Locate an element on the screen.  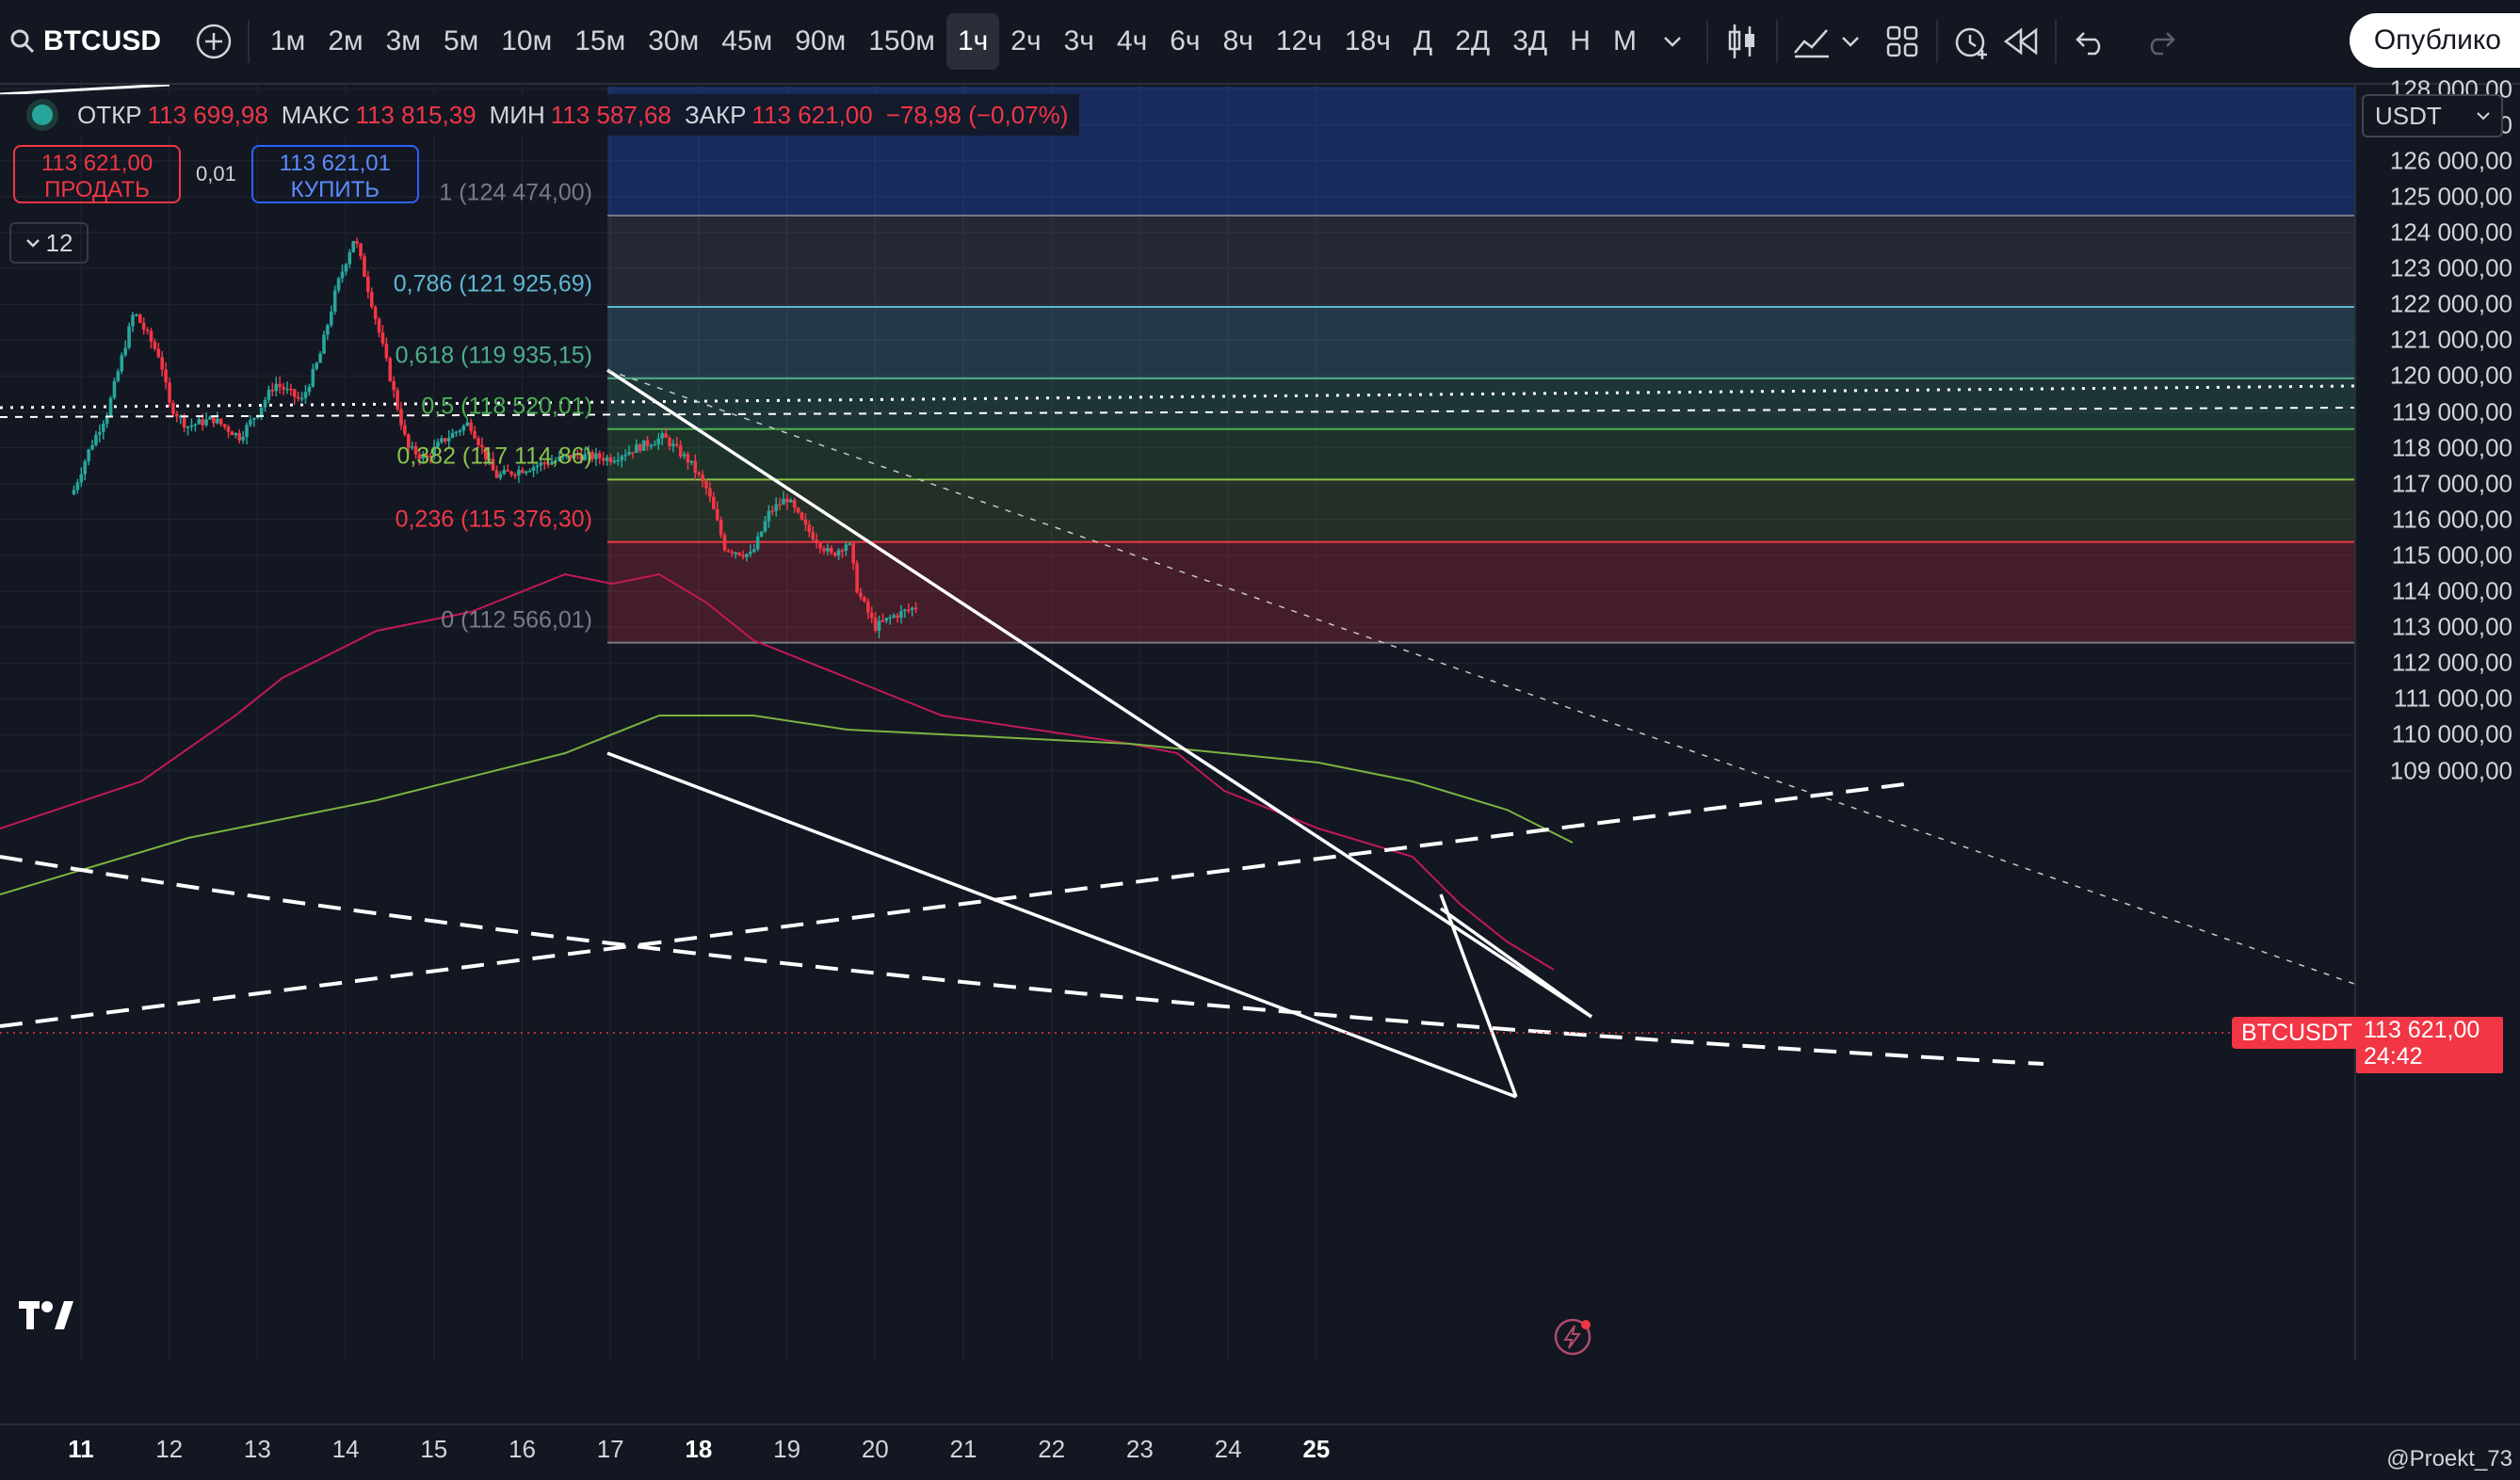
interval-17: 18ч is located at coordinates (1367, 40).